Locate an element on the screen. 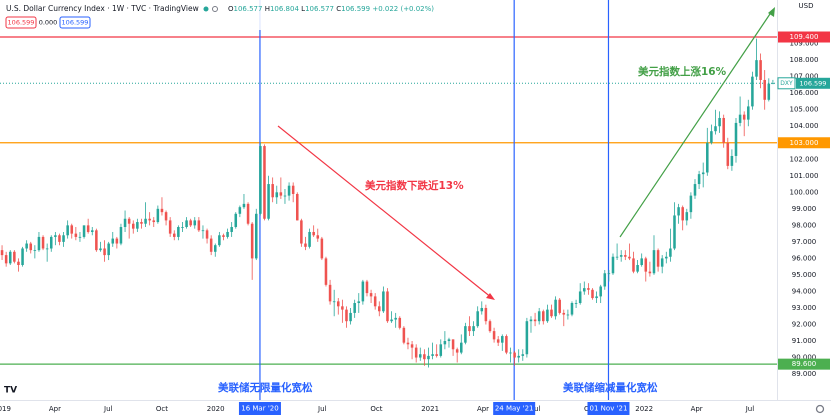 This screenshot has height=417, width=831. annotation: 美元指数下跌近13% is located at coordinates (414, 185).